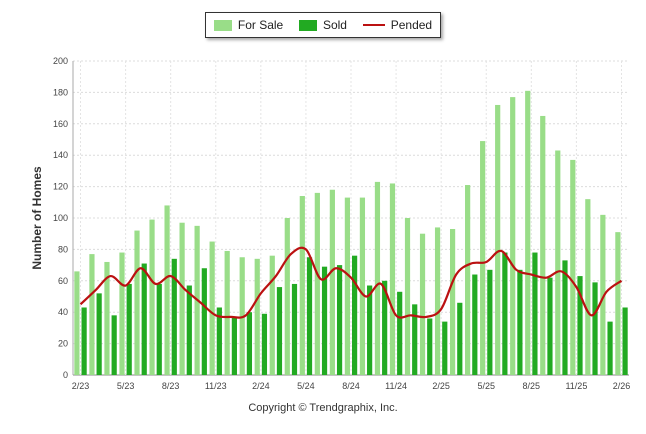 Image resolution: width=646 pixels, height=434 pixels. I want to click on x-tick-label: 2/25, so click(441, 386).